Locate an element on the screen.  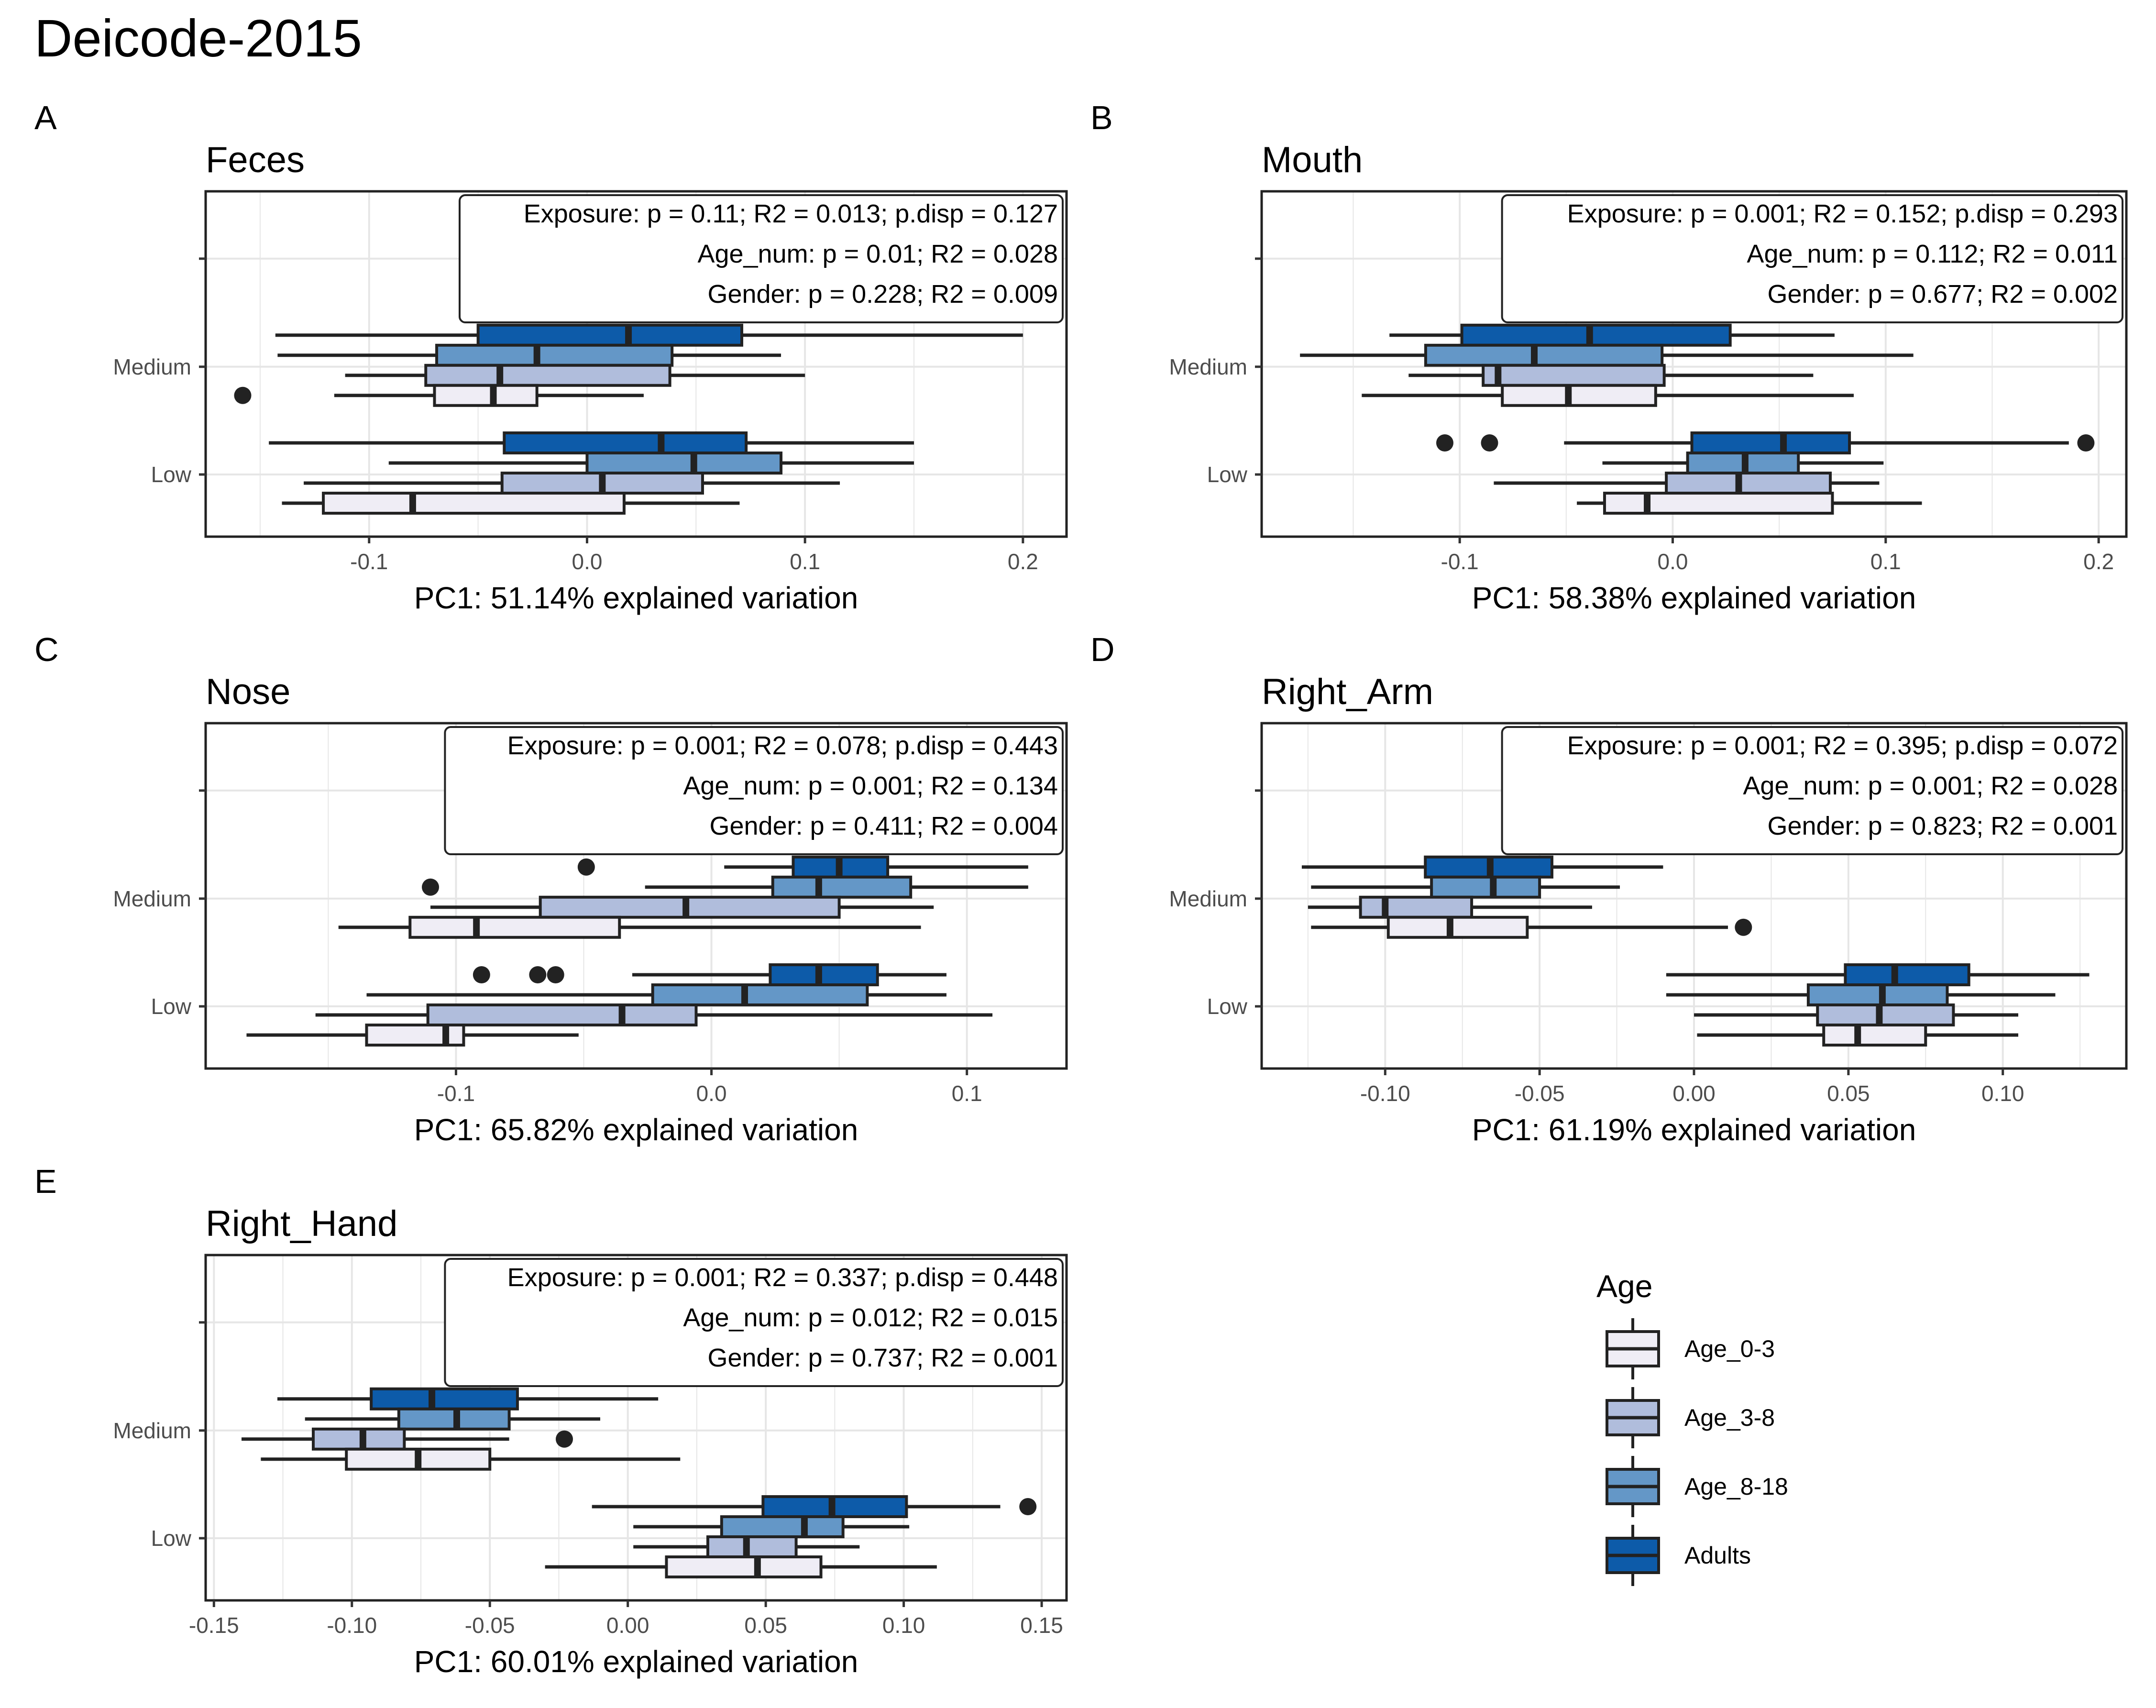
legend-key-age-3-8: Age_3-8 is located at coordinates (1690, 1417).